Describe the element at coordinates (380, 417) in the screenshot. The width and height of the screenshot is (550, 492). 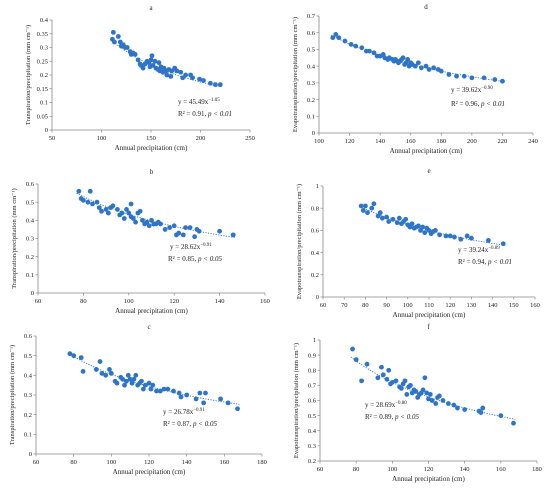
I see `fit-r2-value: R² = 0.89,` at that location.